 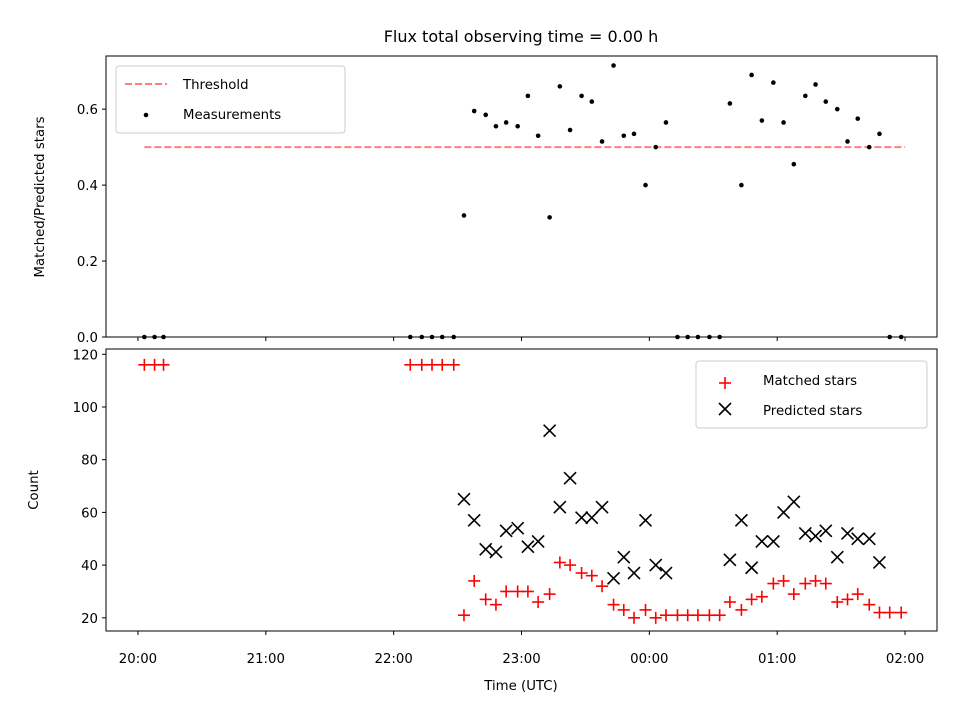 I want to click on legend-threshold-label: Threshold, so click(x=215, y=85).